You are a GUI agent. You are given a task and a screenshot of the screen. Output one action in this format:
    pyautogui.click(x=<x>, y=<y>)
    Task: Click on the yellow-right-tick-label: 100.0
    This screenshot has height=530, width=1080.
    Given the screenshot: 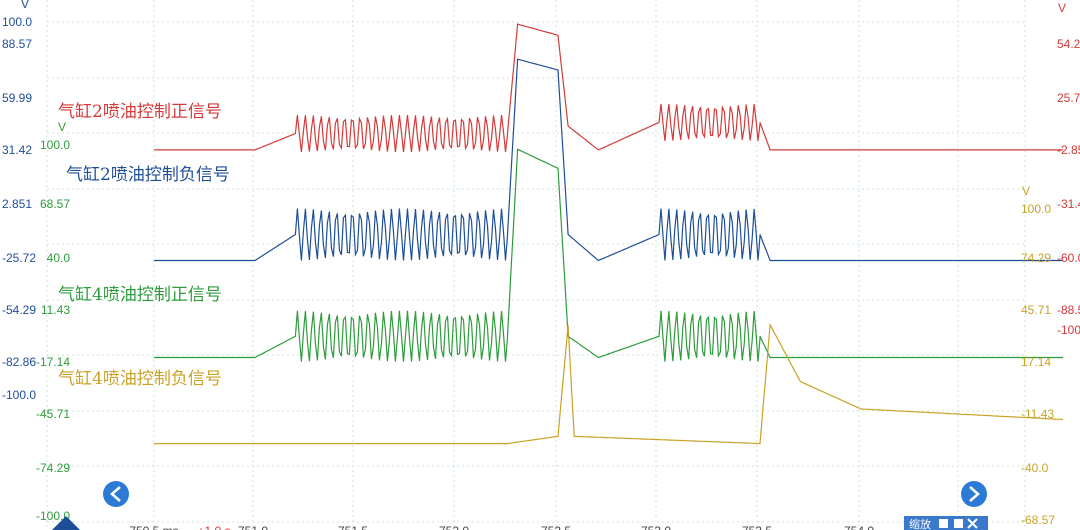 What is the action you would take?
    pyautogui.click(x=1036, y=209)
    